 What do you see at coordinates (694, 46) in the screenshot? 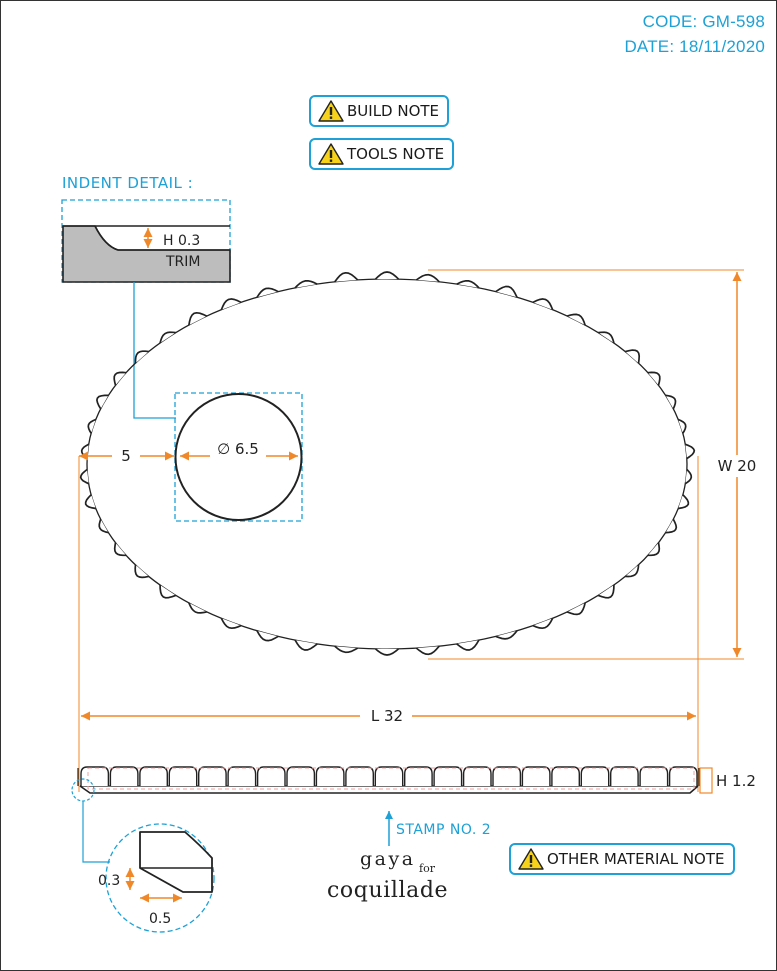
I see `date-text: DATE: 18/11/2020` at bounding box center [694, 46].